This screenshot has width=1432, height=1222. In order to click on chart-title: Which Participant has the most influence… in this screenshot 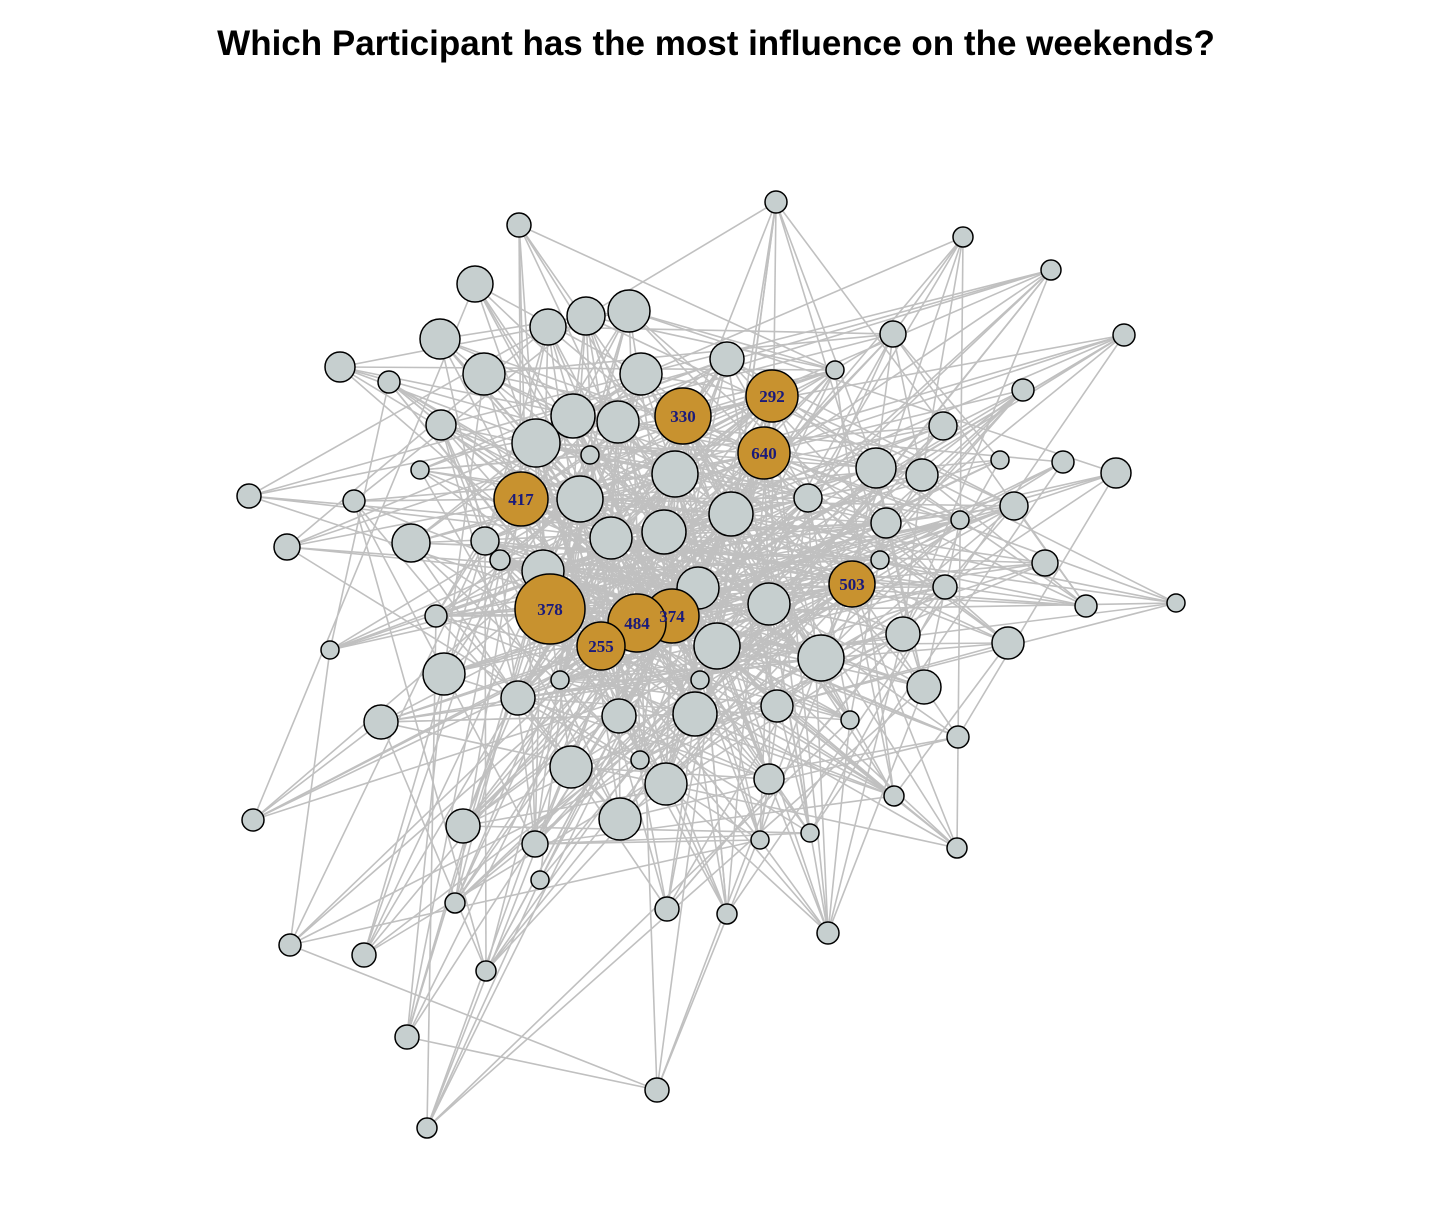, I will do `click(716, 43)`.